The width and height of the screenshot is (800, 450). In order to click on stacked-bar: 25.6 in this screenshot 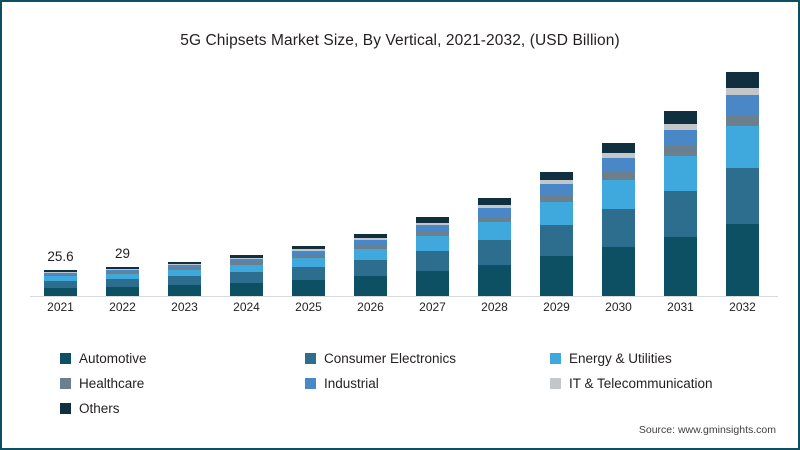, I will do `click(60, 272)`.